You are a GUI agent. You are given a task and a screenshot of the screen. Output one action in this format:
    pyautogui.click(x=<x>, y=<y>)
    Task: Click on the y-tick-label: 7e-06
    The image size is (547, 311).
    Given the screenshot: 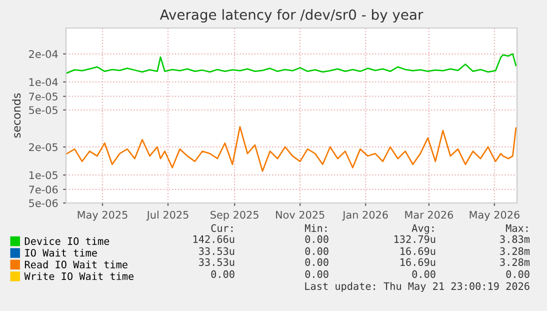 What is the action you would take?
    pyautogui.click(x=43, y=190)
    